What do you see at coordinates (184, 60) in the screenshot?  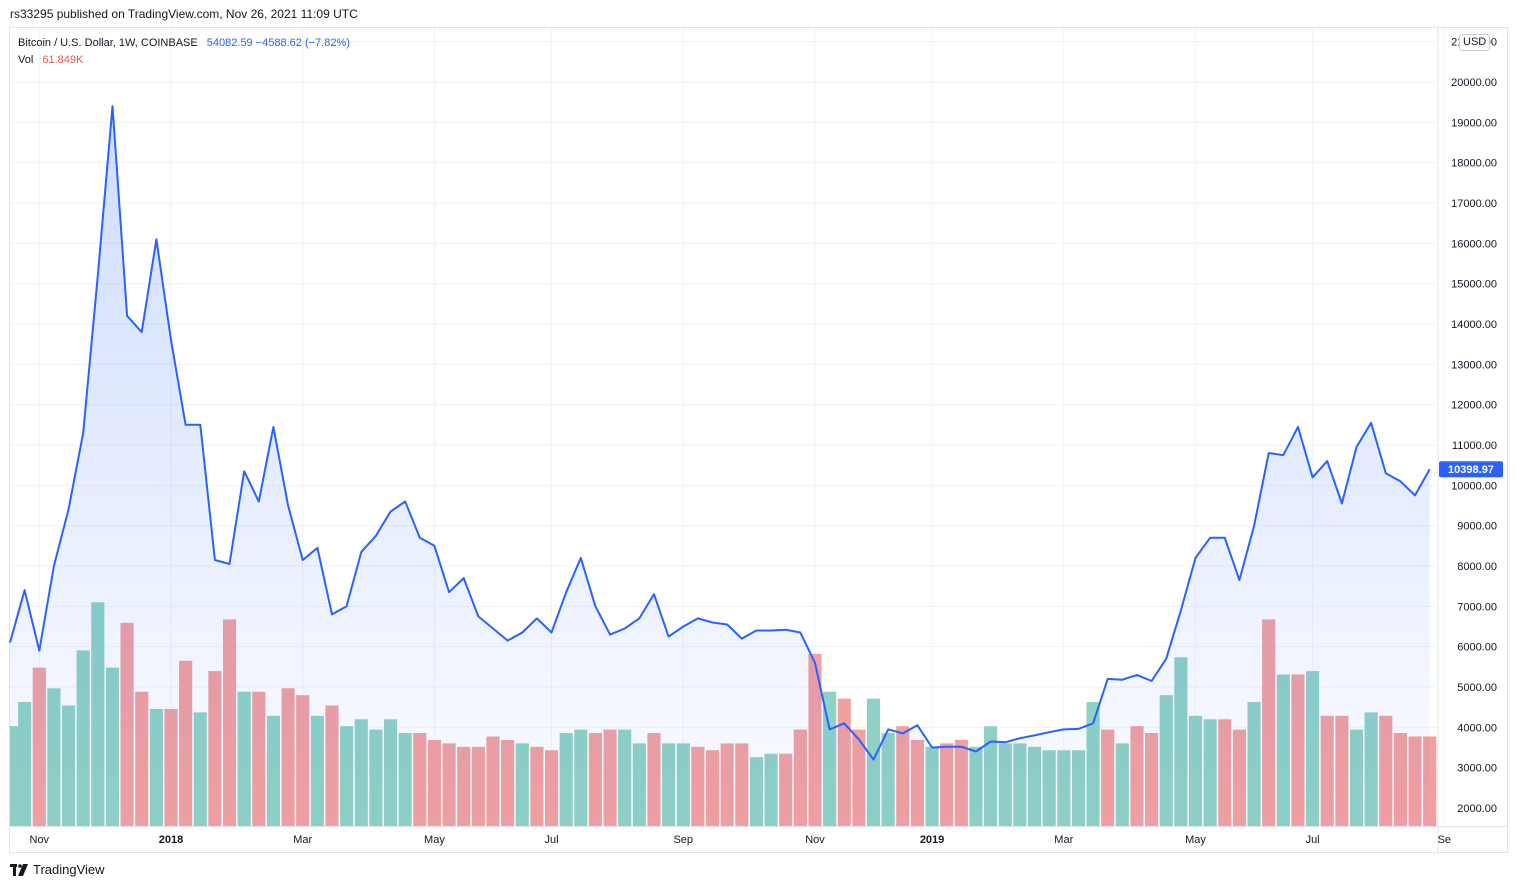 I see `legend-volume-row: Vol 61.849K` at bounding box center [184, 60].